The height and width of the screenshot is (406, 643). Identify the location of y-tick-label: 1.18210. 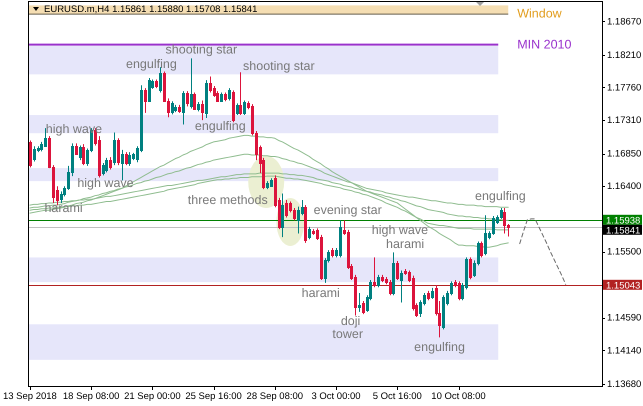
(624, 54).